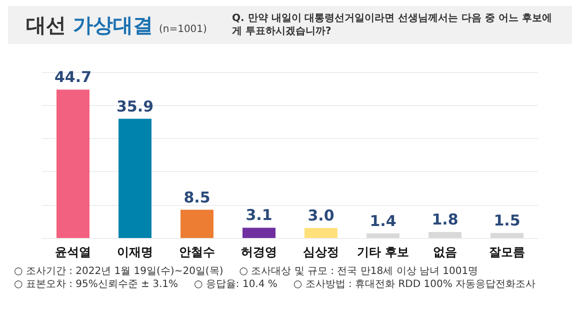  I want to click on text: ○ 응답율: 10.4 %, so click(236, 285).